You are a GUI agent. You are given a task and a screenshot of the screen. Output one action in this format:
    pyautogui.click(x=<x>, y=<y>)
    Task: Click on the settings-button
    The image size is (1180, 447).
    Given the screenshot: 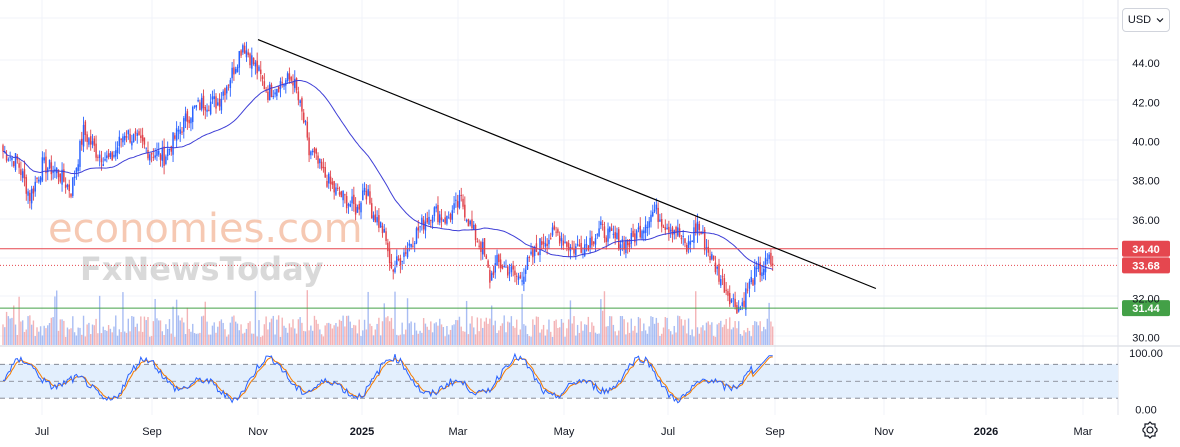 What is the action you would take?
    pyautogui.click(x=1150, y=430)
    